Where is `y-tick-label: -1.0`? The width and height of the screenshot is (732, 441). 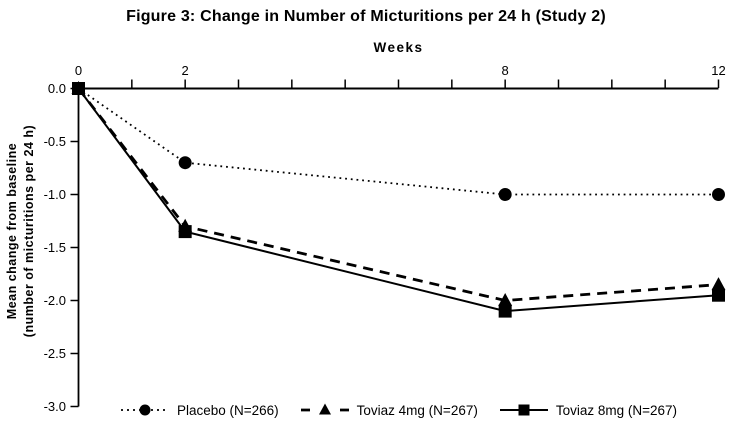
y-tick-label: -1.0 is located at coordinates (55, 194).